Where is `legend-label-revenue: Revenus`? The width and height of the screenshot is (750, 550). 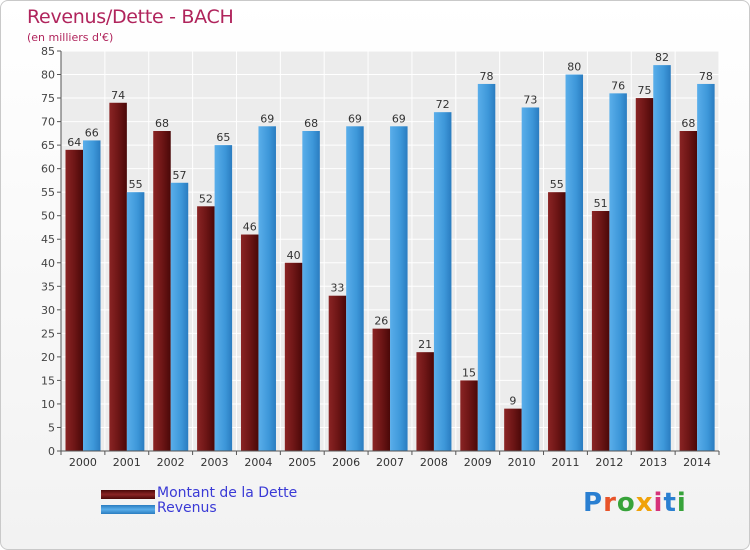
legend-label-revenue: Revenus is located at coordinates (187, 508).